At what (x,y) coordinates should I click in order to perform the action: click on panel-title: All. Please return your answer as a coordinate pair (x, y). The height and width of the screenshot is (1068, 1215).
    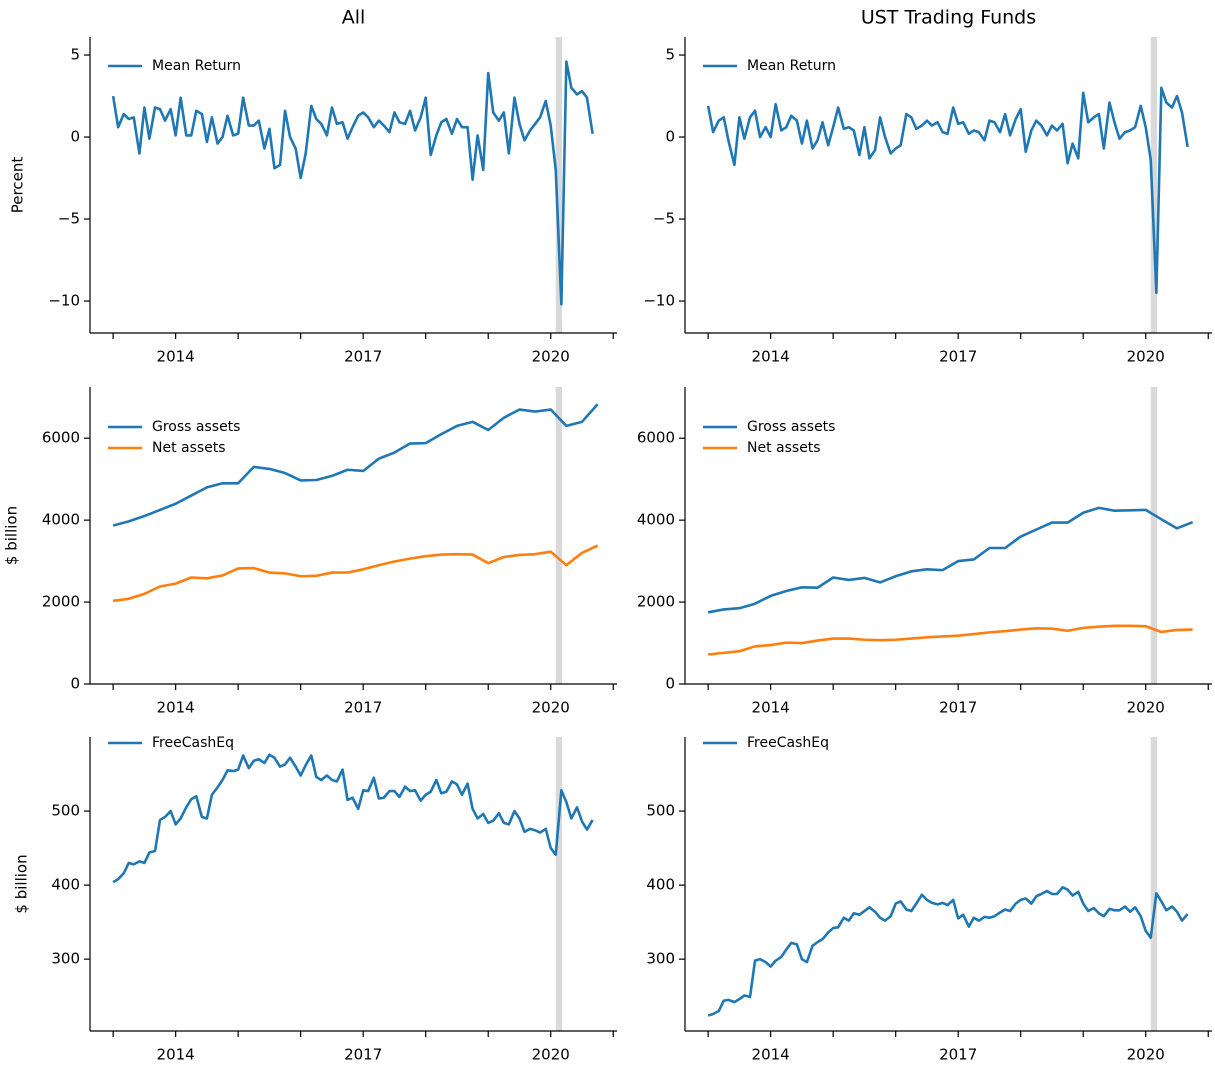
    Looking at the image, I should click on (354, 18).